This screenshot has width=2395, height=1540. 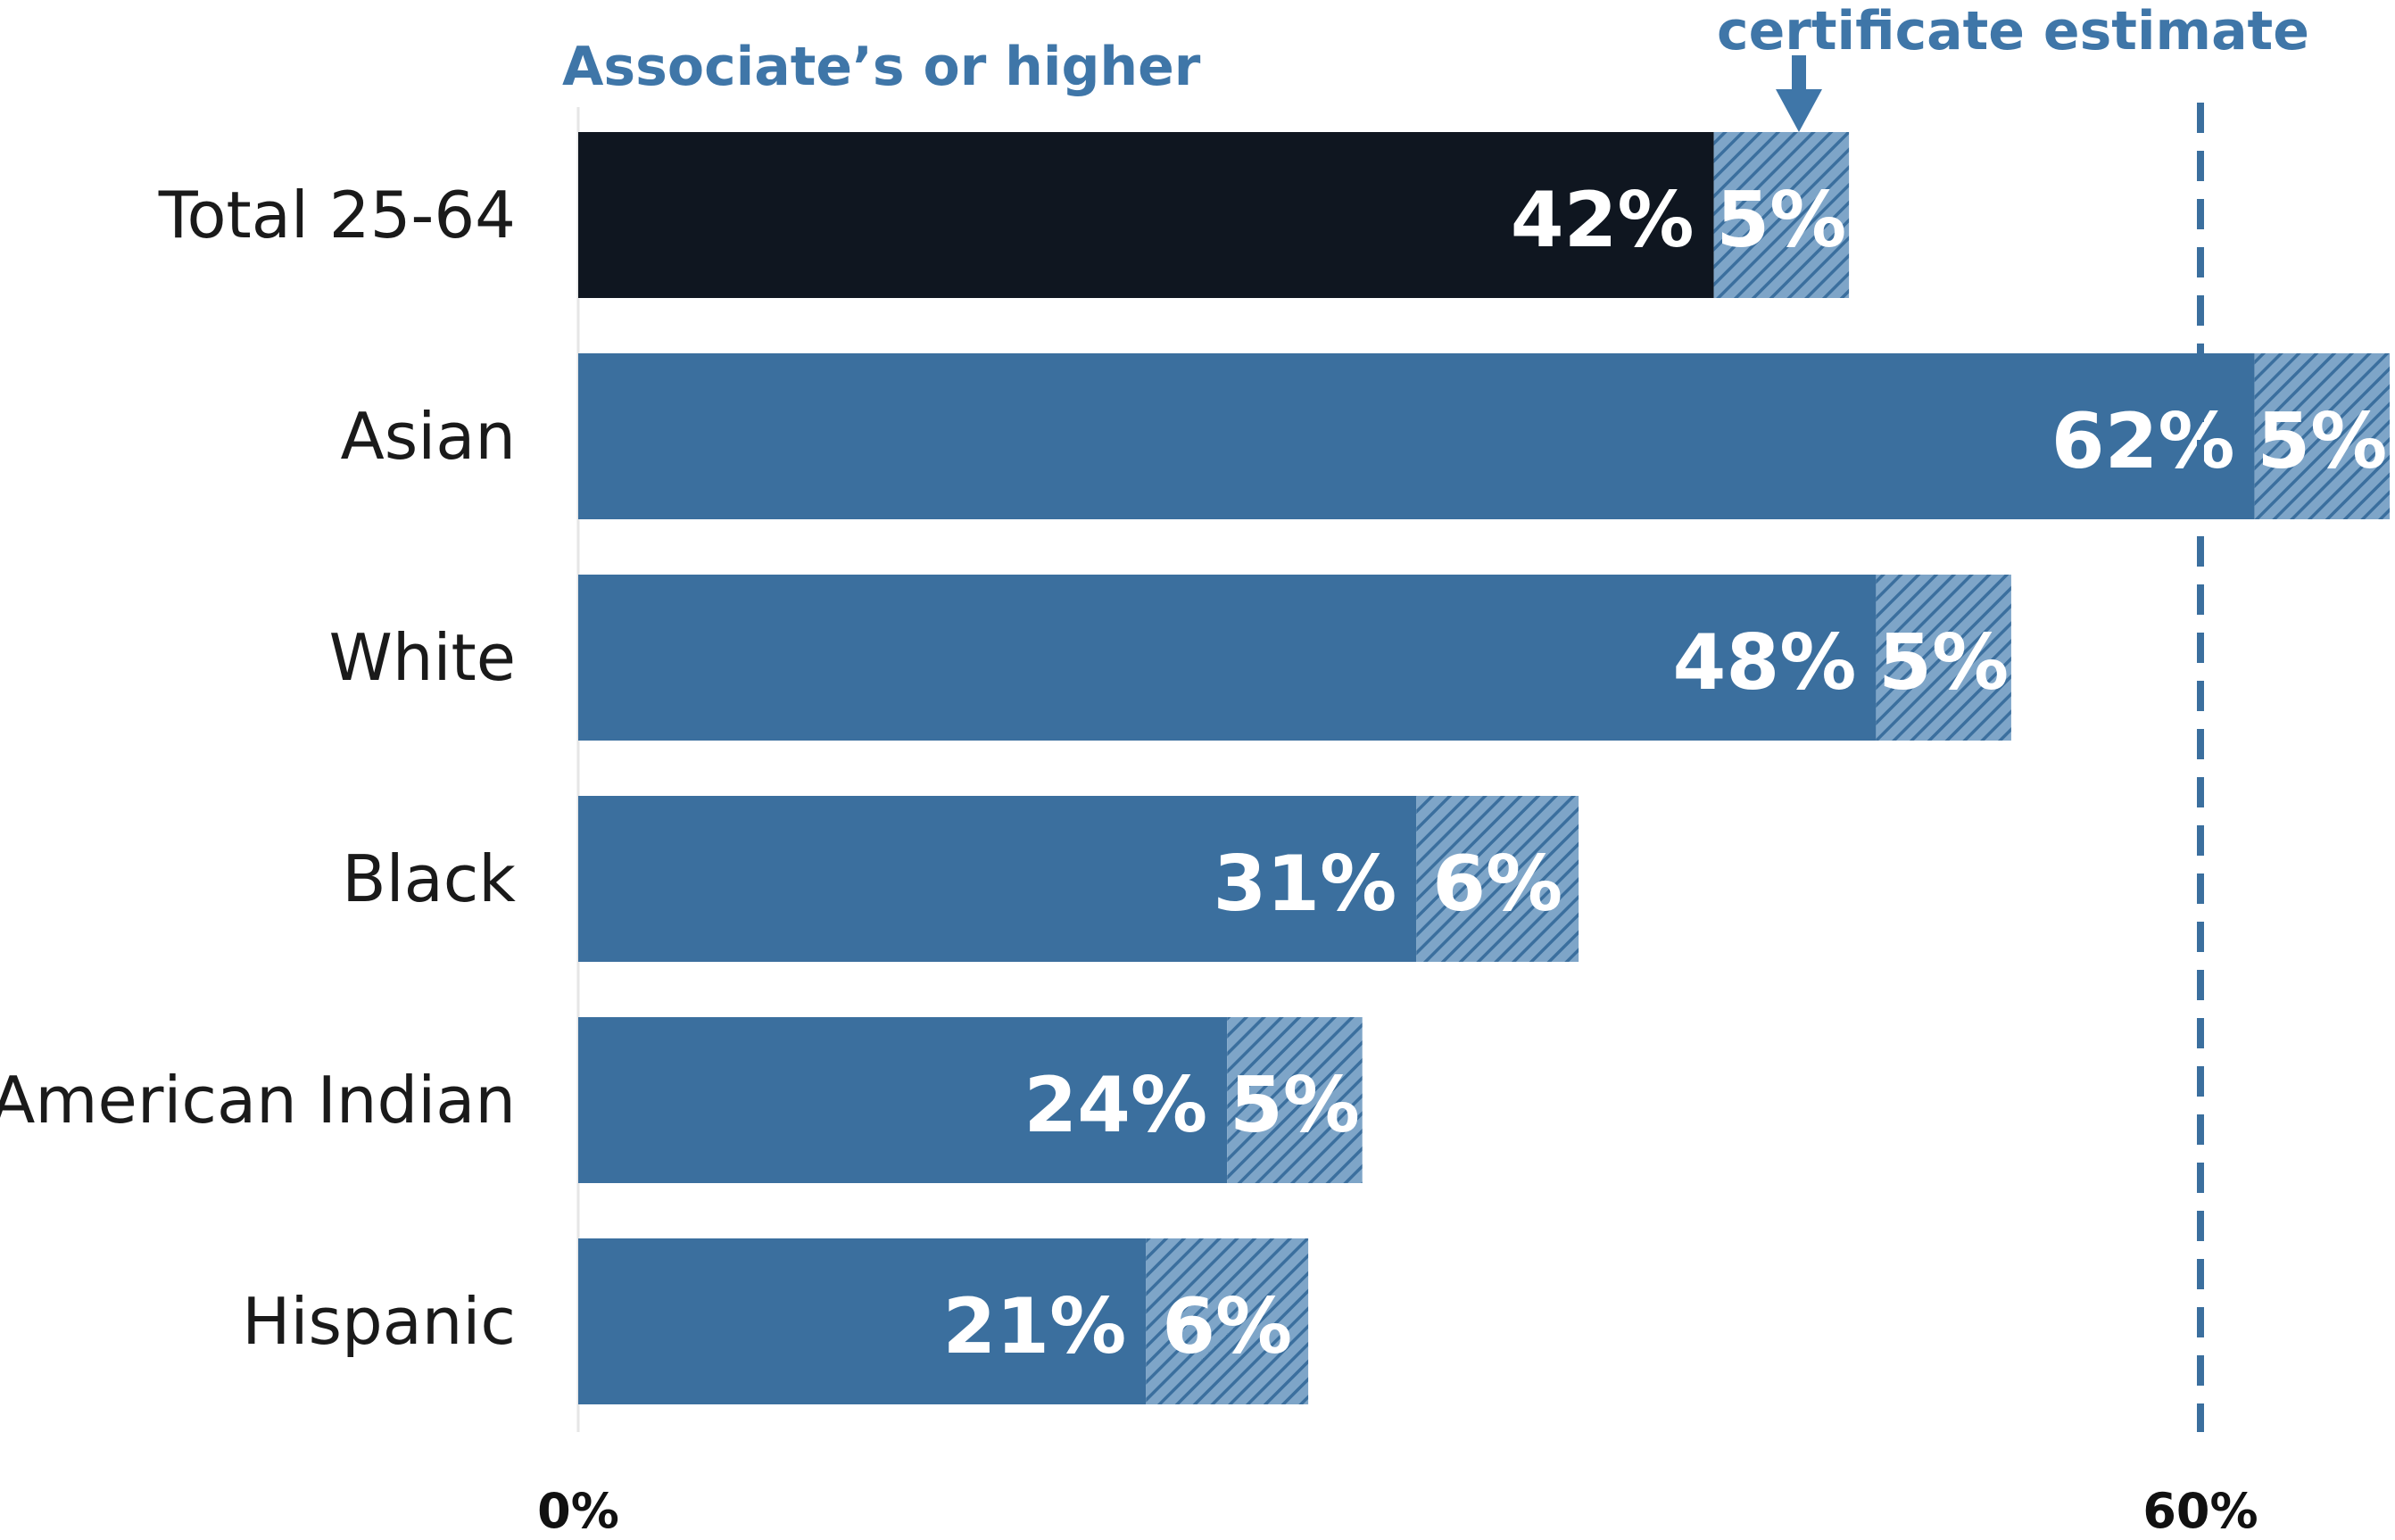 What do you see at coordinates (379, 1322) in the screenshot?
I see `category-label: Hispanic` at bounding box center [379, 1322].